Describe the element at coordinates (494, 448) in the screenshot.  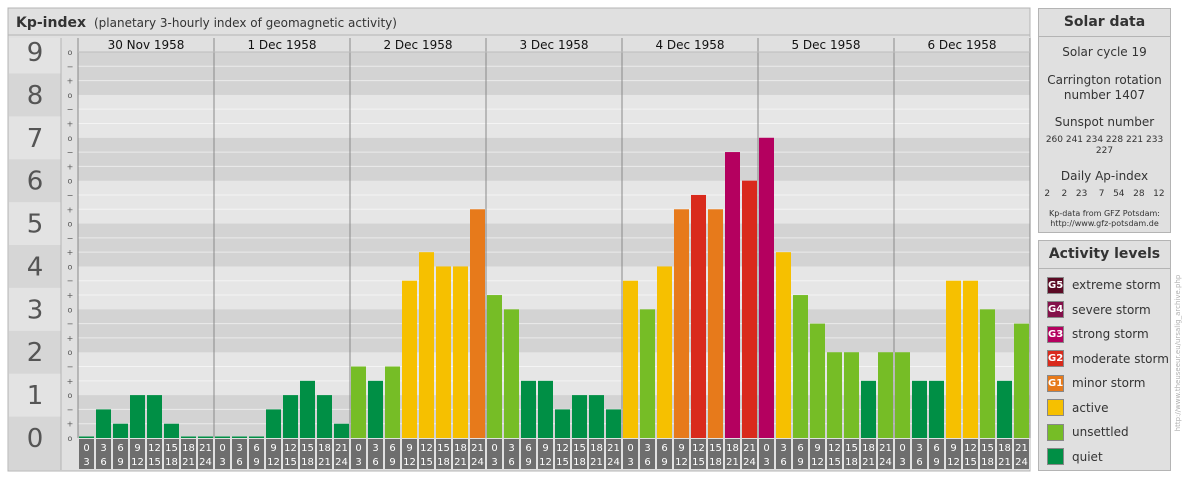
I see `interval-start-label: 0` at that location.